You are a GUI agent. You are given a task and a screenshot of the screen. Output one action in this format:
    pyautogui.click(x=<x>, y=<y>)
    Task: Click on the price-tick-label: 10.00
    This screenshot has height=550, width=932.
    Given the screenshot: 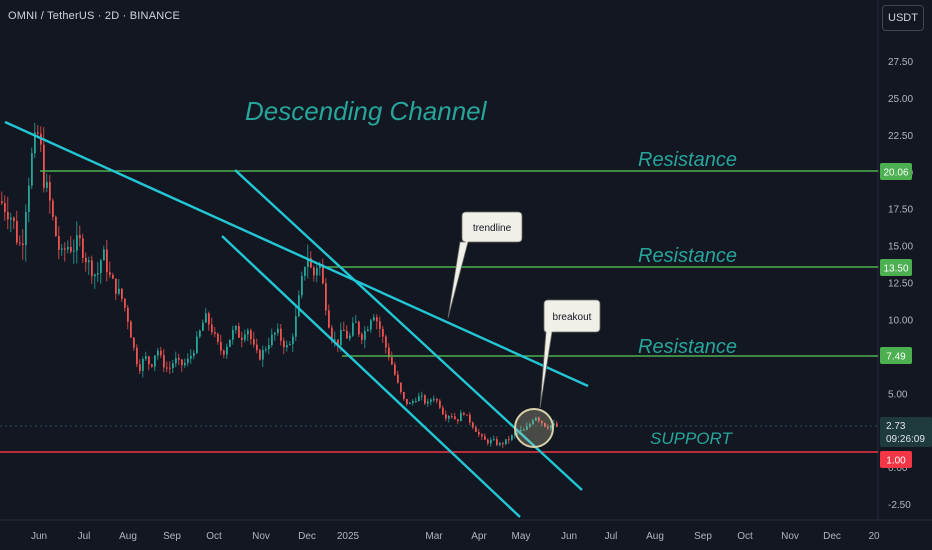 What is the action you would take?
    pyautogui.click(x=900, y=320)
    